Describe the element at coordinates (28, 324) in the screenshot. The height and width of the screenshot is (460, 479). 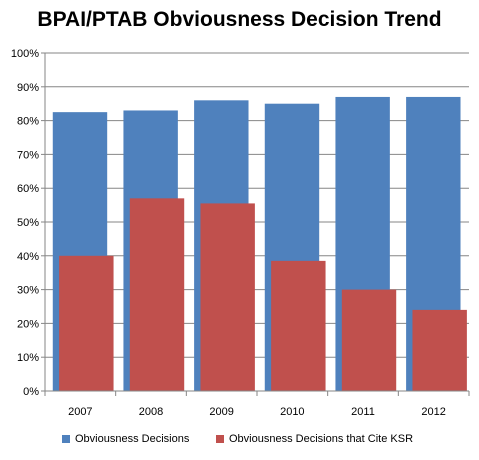
I see `y-tick-label: 20%` at that location.